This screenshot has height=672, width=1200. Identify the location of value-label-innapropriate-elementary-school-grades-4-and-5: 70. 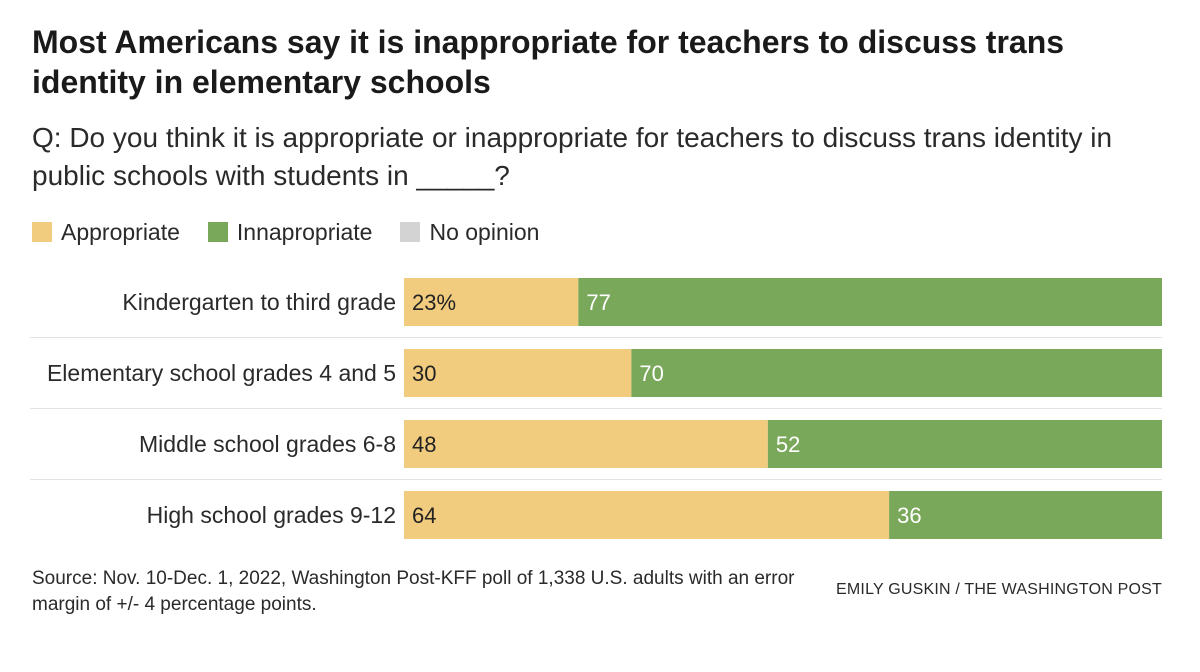
(651, 373).